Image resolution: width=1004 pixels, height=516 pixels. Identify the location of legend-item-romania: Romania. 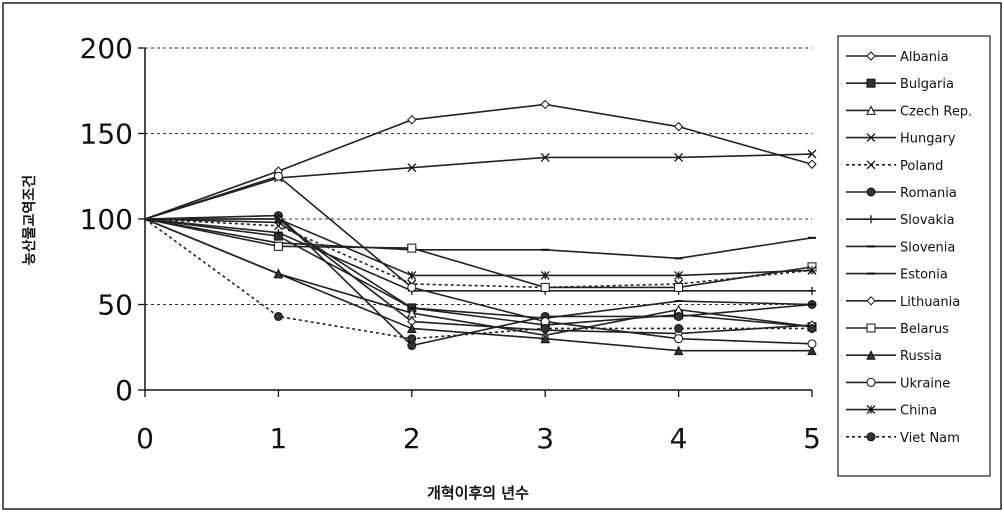
(901, 193).